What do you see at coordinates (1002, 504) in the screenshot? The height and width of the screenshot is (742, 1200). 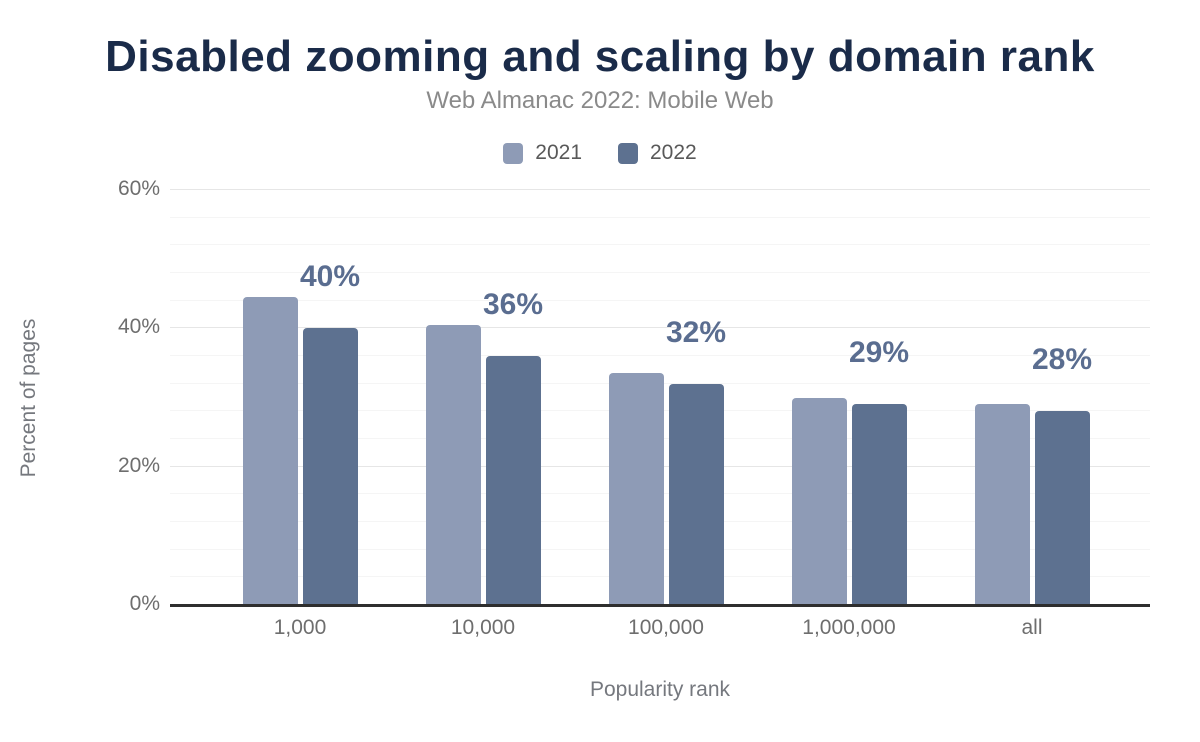 I see `bar-2021-all` at bounding box center [1002, 504].